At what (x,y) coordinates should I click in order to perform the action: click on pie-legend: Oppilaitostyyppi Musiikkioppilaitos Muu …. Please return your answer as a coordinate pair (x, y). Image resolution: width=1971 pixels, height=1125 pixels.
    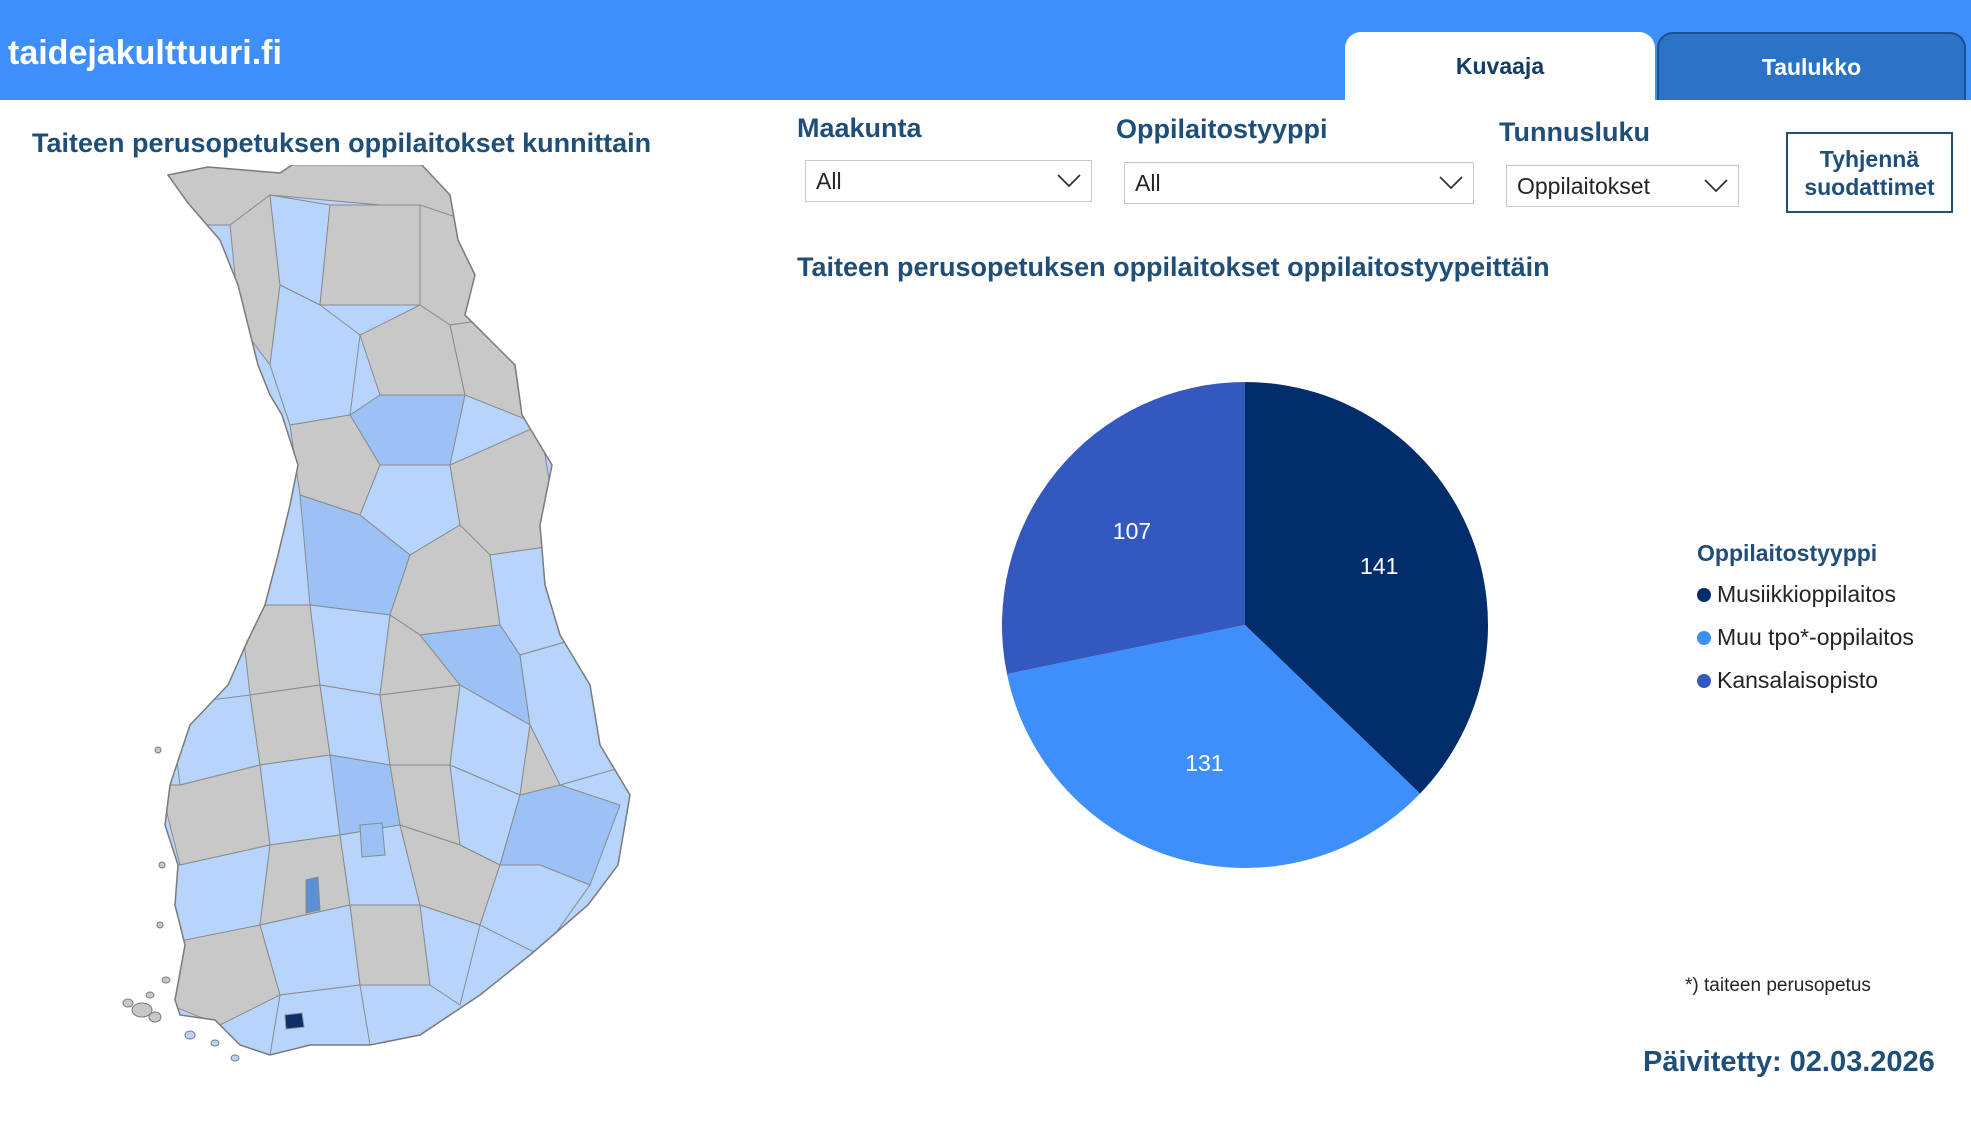
    Looking at the image, I should click on (1805, 621).